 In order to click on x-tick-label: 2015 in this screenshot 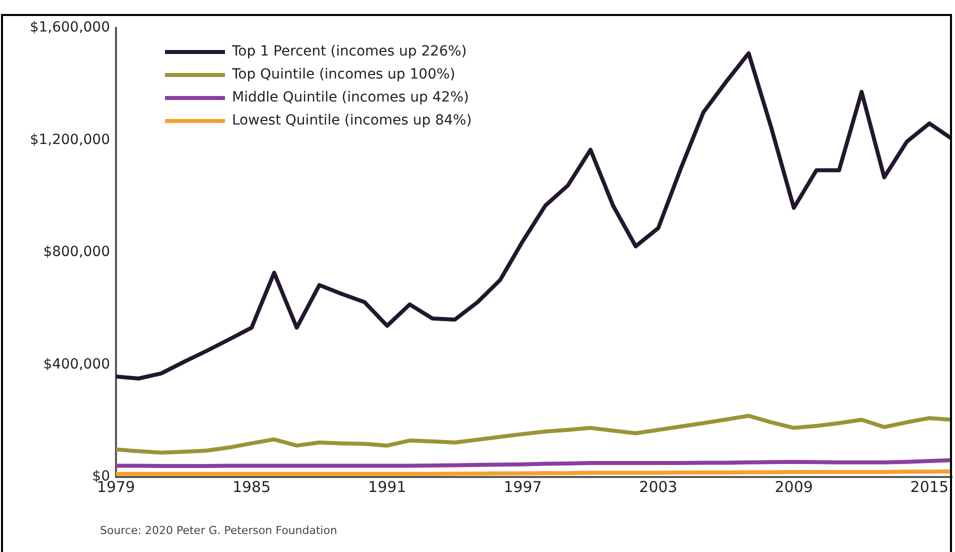, I will do `click(929, 487)`.